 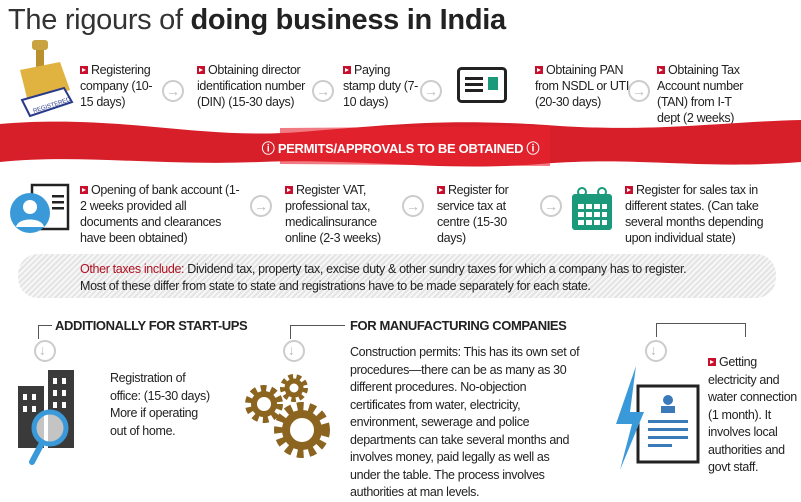 I want to click on step-text: Paying stamp duty (7-10 days), so click(x=380, y=86).